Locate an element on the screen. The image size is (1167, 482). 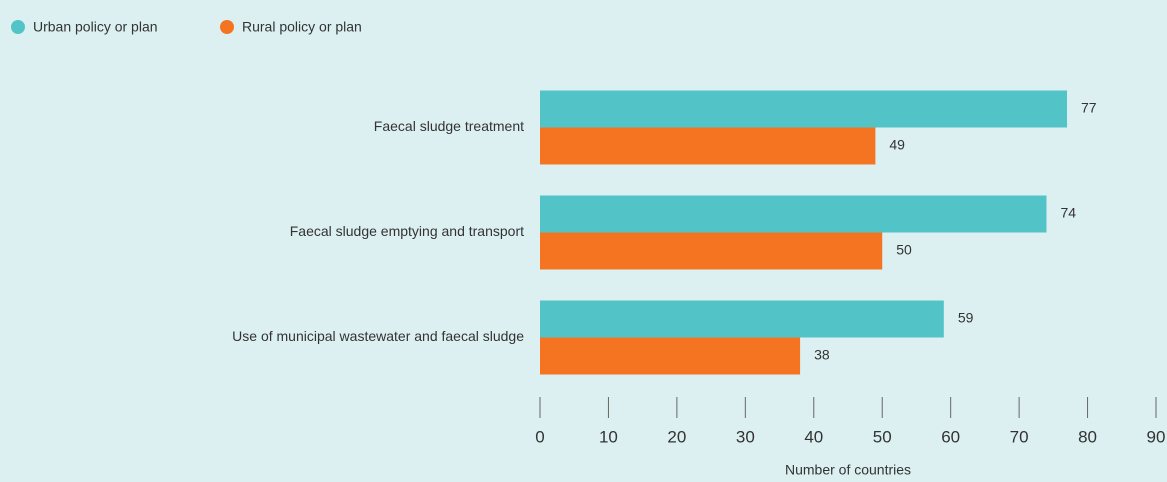
category-label: Faecal sludge treatment is located at coordinates (449, 126).